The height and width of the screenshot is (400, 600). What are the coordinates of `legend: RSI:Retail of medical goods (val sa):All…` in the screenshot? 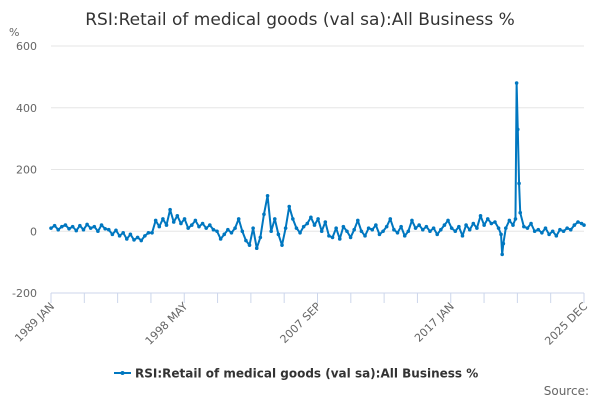 It's located at (296, 374).